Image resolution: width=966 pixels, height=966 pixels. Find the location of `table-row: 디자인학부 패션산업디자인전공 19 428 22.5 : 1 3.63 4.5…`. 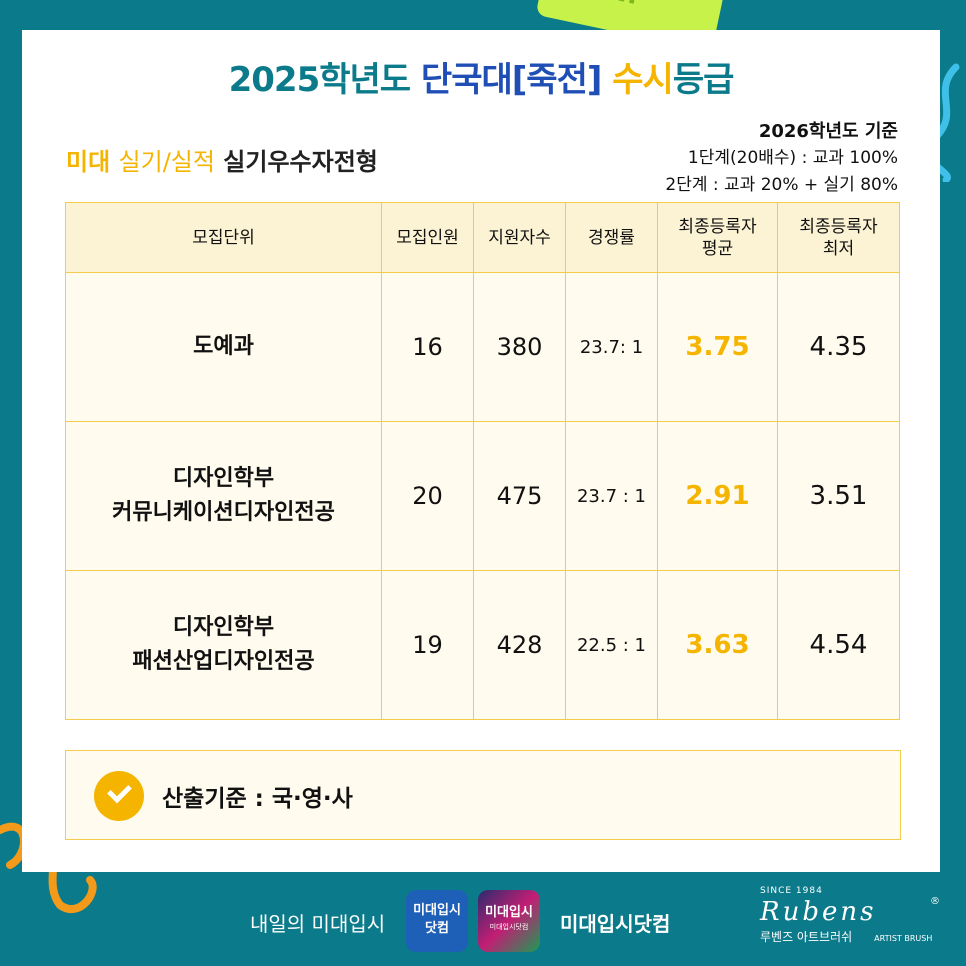

table-row: 디자인학부 패션산업디자인전공 19 428 22.5 : 1 3.63 4.5… is located at coordinates (482, 645).